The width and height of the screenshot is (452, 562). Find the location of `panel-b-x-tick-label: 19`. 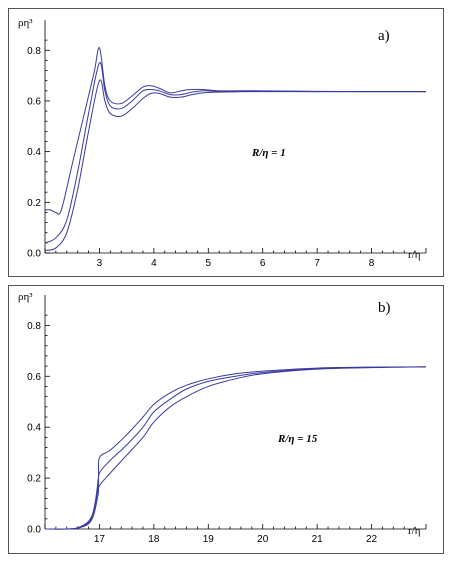

panel-b-x-tick-label: 19 is located at coordinates (209, 539).